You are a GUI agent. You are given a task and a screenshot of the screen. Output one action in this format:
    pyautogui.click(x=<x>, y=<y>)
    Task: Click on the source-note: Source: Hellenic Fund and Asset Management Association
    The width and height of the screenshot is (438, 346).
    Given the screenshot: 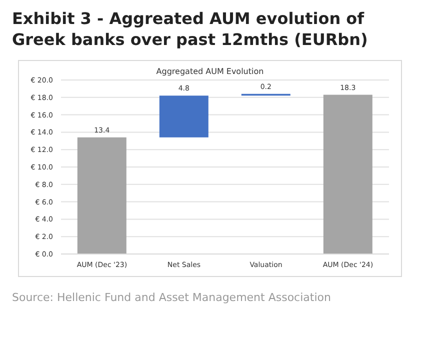 What is the action you would take?
    pyautogui.click(x=172, y=297)
    